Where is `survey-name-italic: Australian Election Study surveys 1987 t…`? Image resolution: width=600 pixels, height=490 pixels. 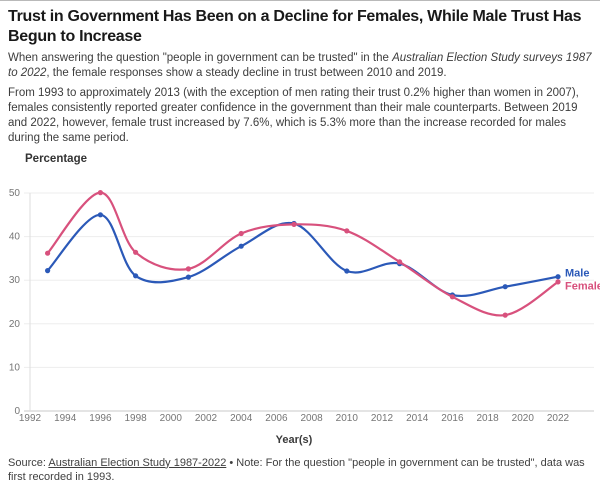
survey-name-italic: Australian Election Study surveys 1987 t… is located at coordinates (300, 65).